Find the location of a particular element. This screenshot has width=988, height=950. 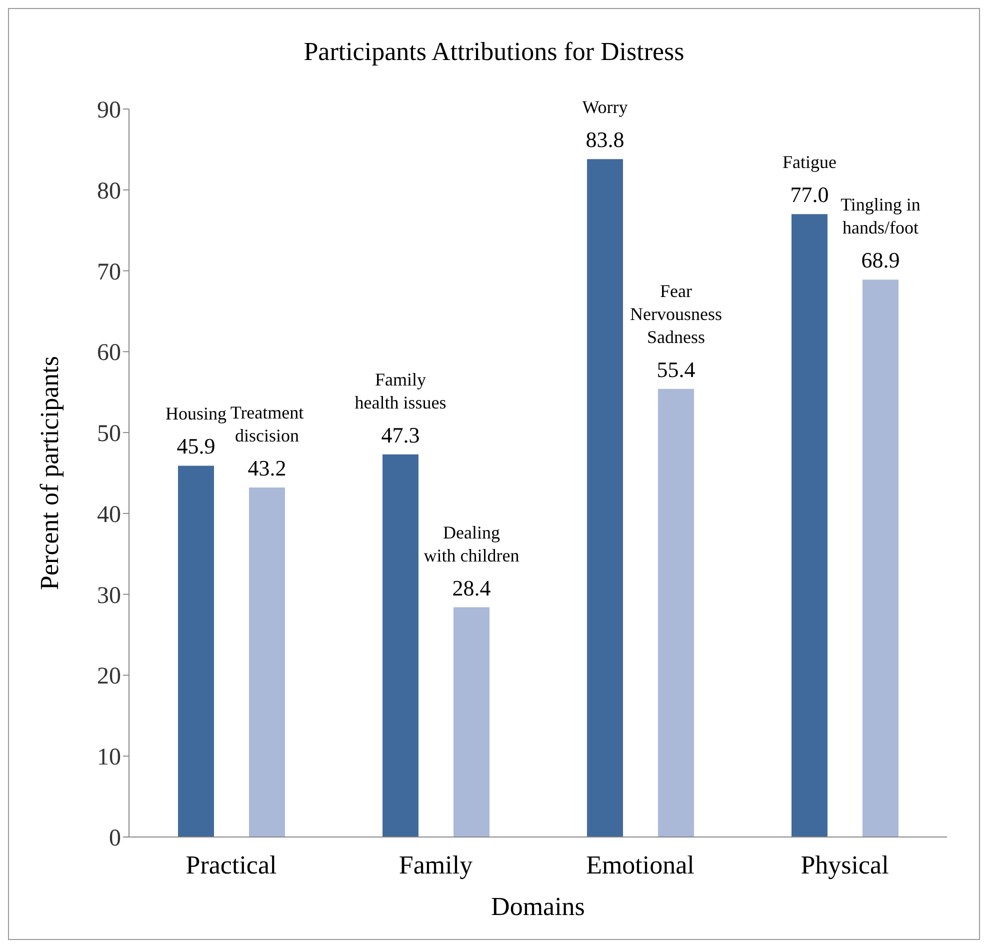

y-tick-label: 90 is located at coordinates (109, 111).